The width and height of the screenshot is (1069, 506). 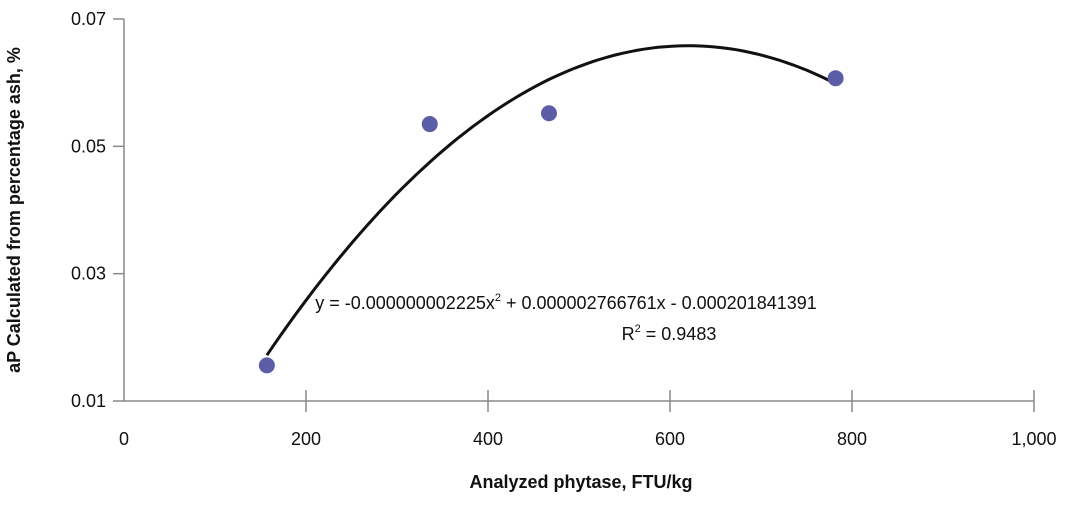 I want to click on r-squared-label: R2 = 0.9483, so click(x=669, y=333).